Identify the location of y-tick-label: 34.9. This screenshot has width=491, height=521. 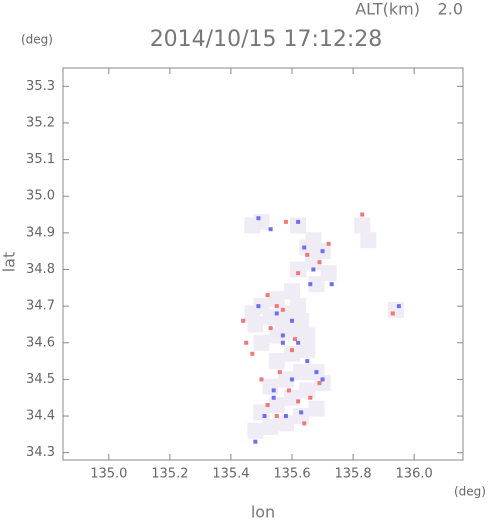
(40, 232).